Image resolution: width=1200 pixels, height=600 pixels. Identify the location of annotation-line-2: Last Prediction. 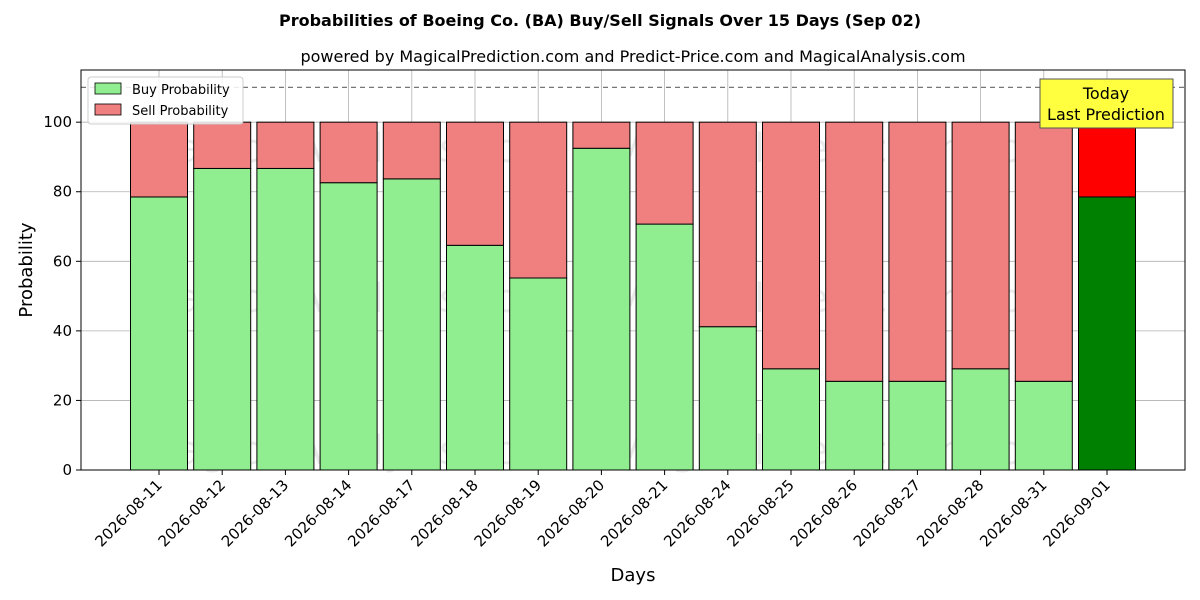
(1106, 114).